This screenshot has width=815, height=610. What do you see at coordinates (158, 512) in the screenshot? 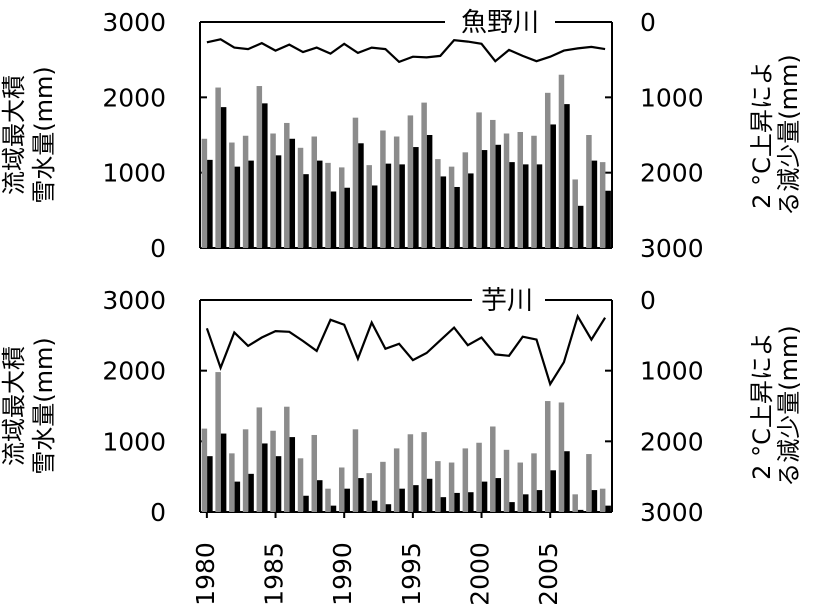
I see `panel-1-left-tick-label: 0` at bounding box center [158, 512].